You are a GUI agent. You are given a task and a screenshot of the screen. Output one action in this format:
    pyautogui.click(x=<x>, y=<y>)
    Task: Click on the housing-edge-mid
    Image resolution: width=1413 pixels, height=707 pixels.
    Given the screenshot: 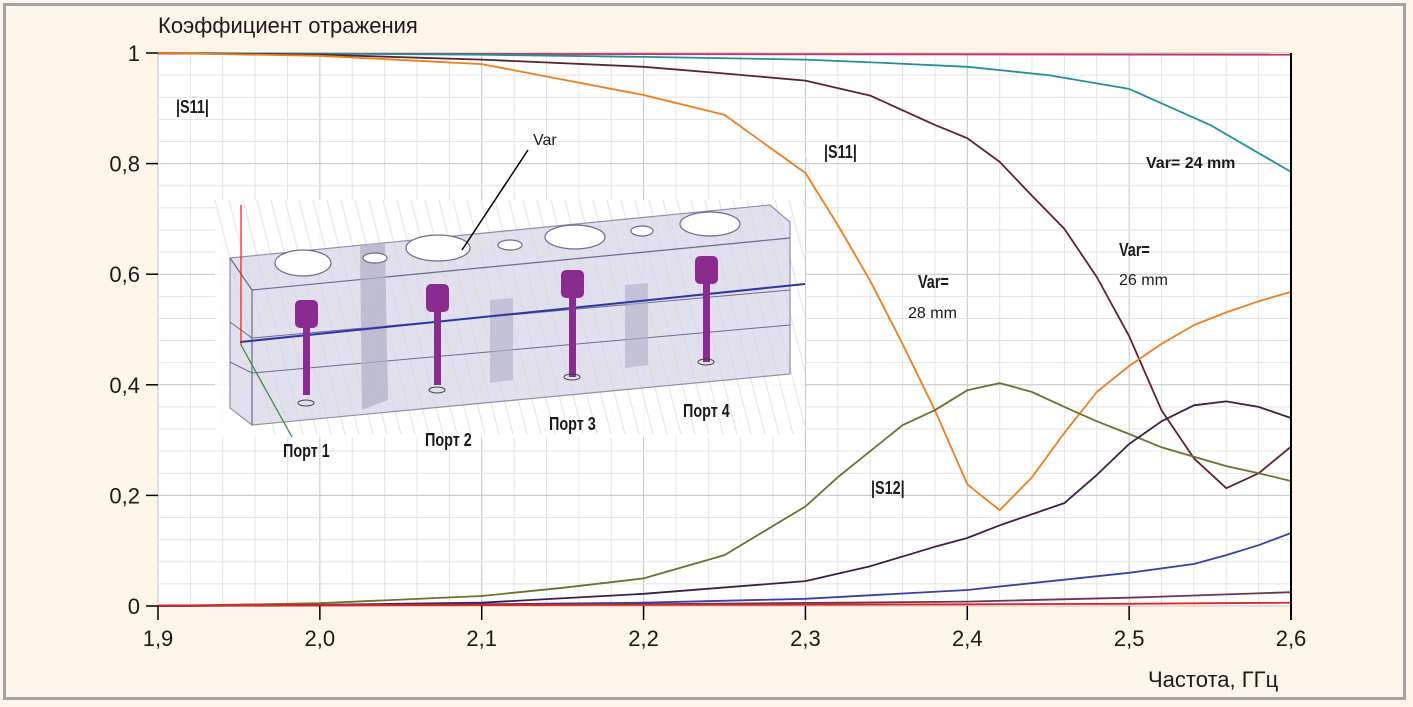 What is the action you would take?
    pyautogui.click(x=510, y=314)
    